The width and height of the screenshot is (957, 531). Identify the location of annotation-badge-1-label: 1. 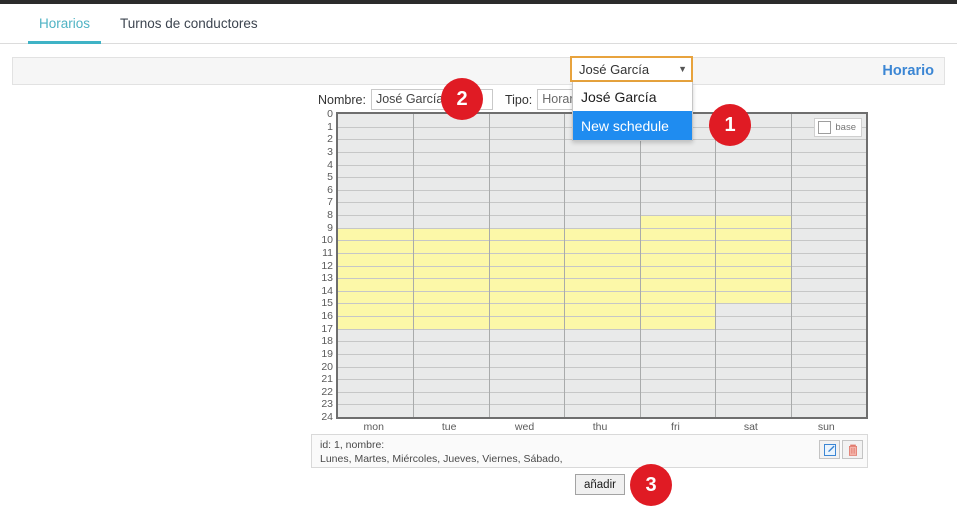
(730, 124).